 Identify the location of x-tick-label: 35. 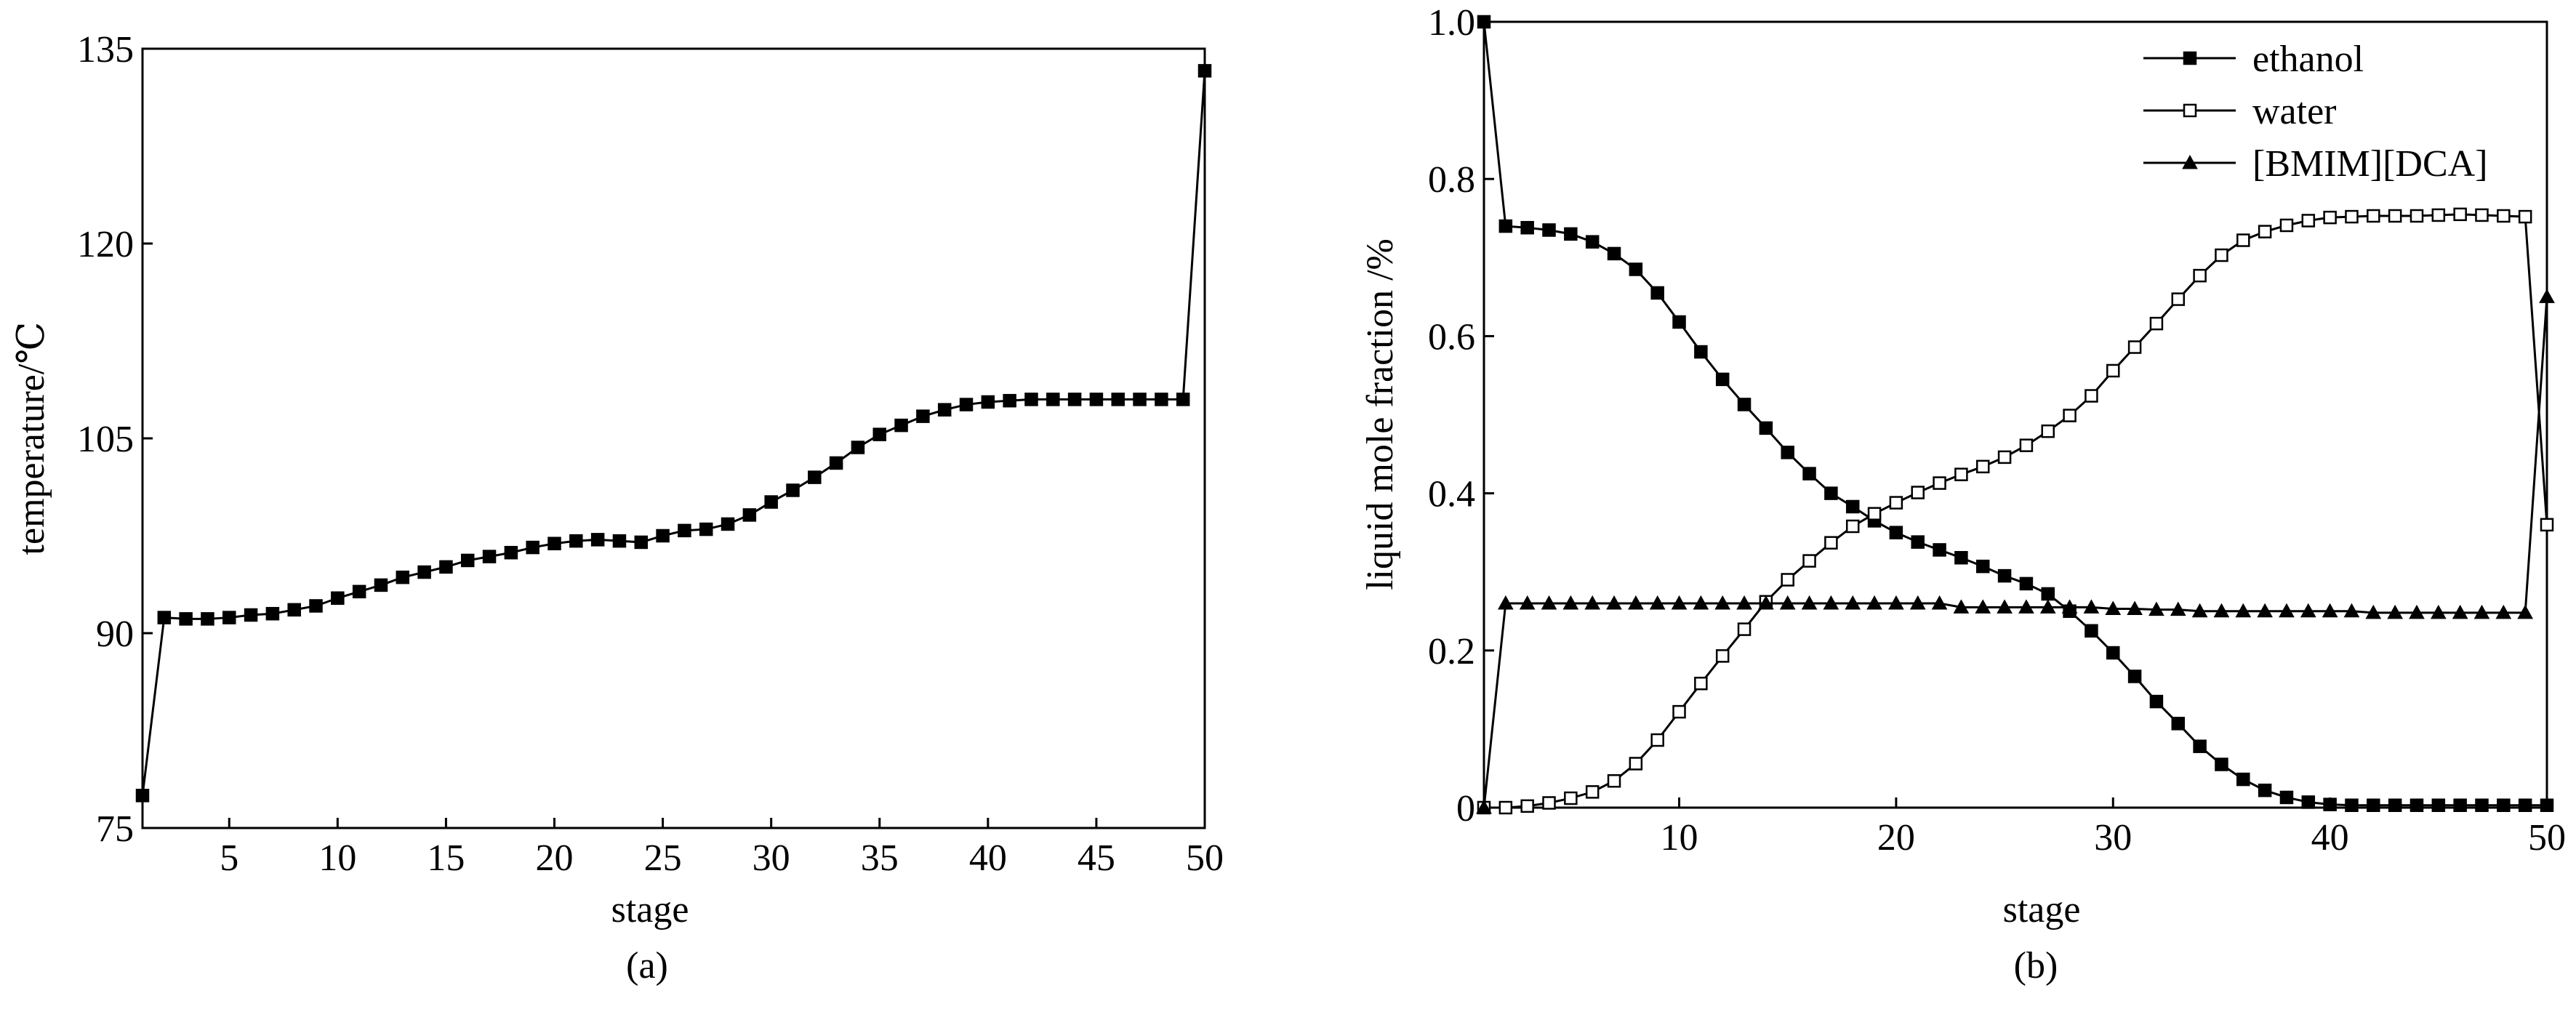
(880, 858).